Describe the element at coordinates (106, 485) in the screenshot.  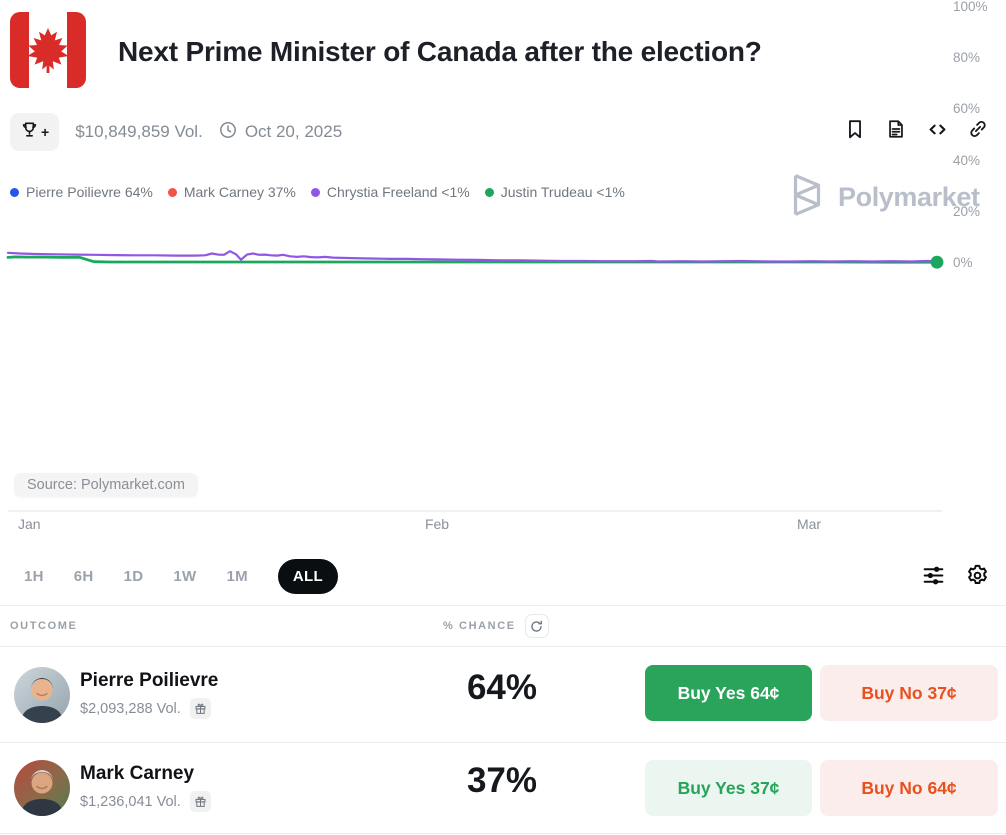
I see `source-watermark: Source: Polymarket.com` at that location.